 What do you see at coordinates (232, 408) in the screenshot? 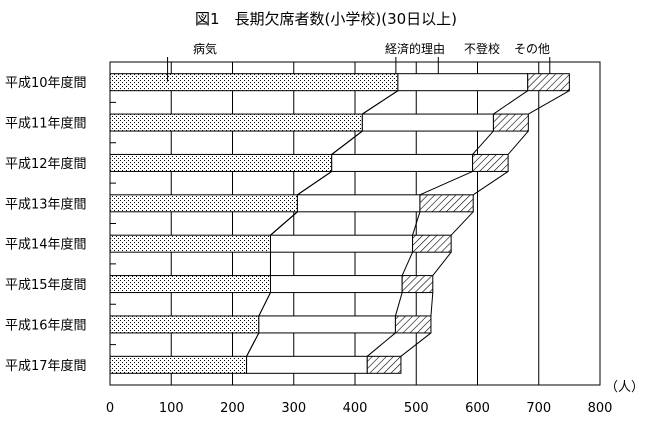
I see `x-tick-label: 200` at bounding box center [232, 408].